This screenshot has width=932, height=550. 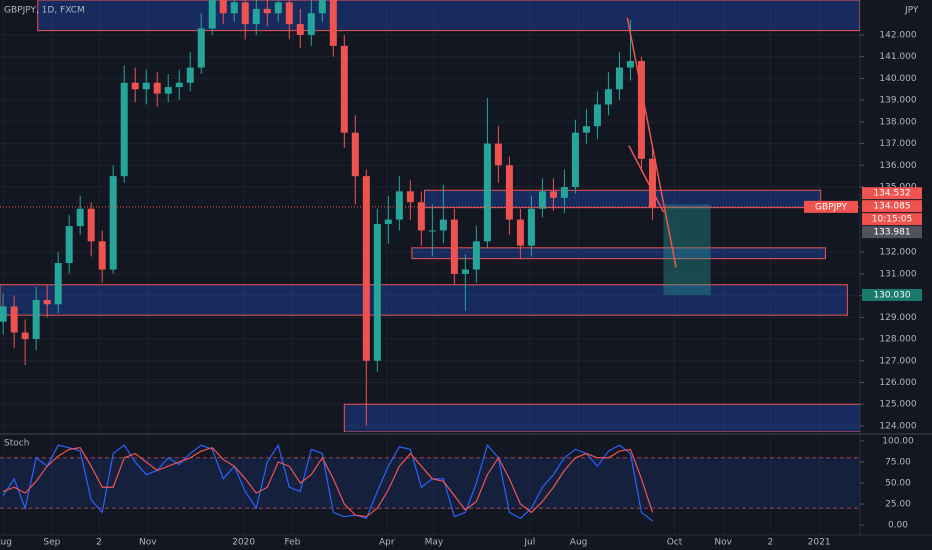 What do you see at coordinates (897, 274) in the screenshot?
I see `y-tick-label: 131.000` at bounding box center [897, 274].